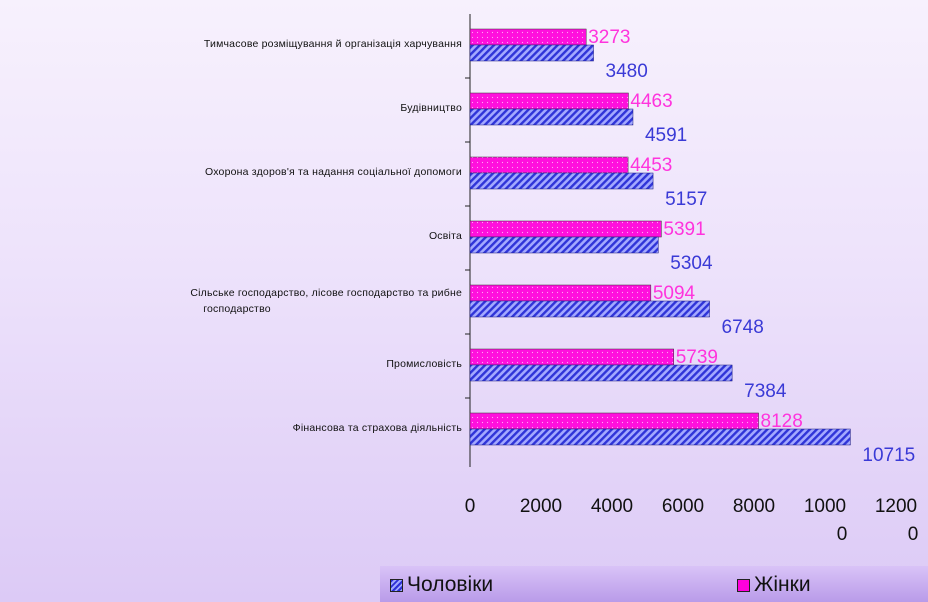 This screenshot has height=602, width=928. I want to click on legend-swatch-men, so click(396, 585).